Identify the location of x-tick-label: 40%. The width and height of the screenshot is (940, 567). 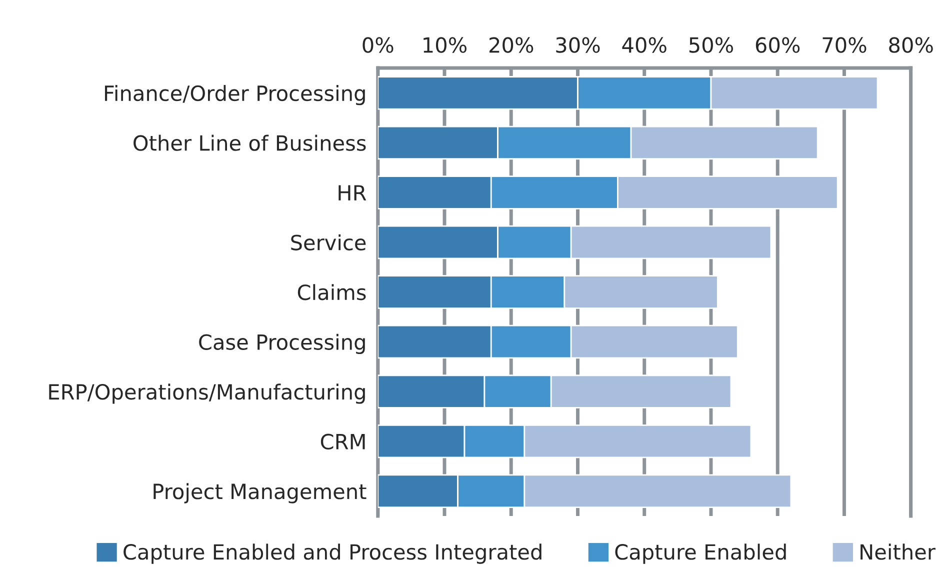
(644, 45).